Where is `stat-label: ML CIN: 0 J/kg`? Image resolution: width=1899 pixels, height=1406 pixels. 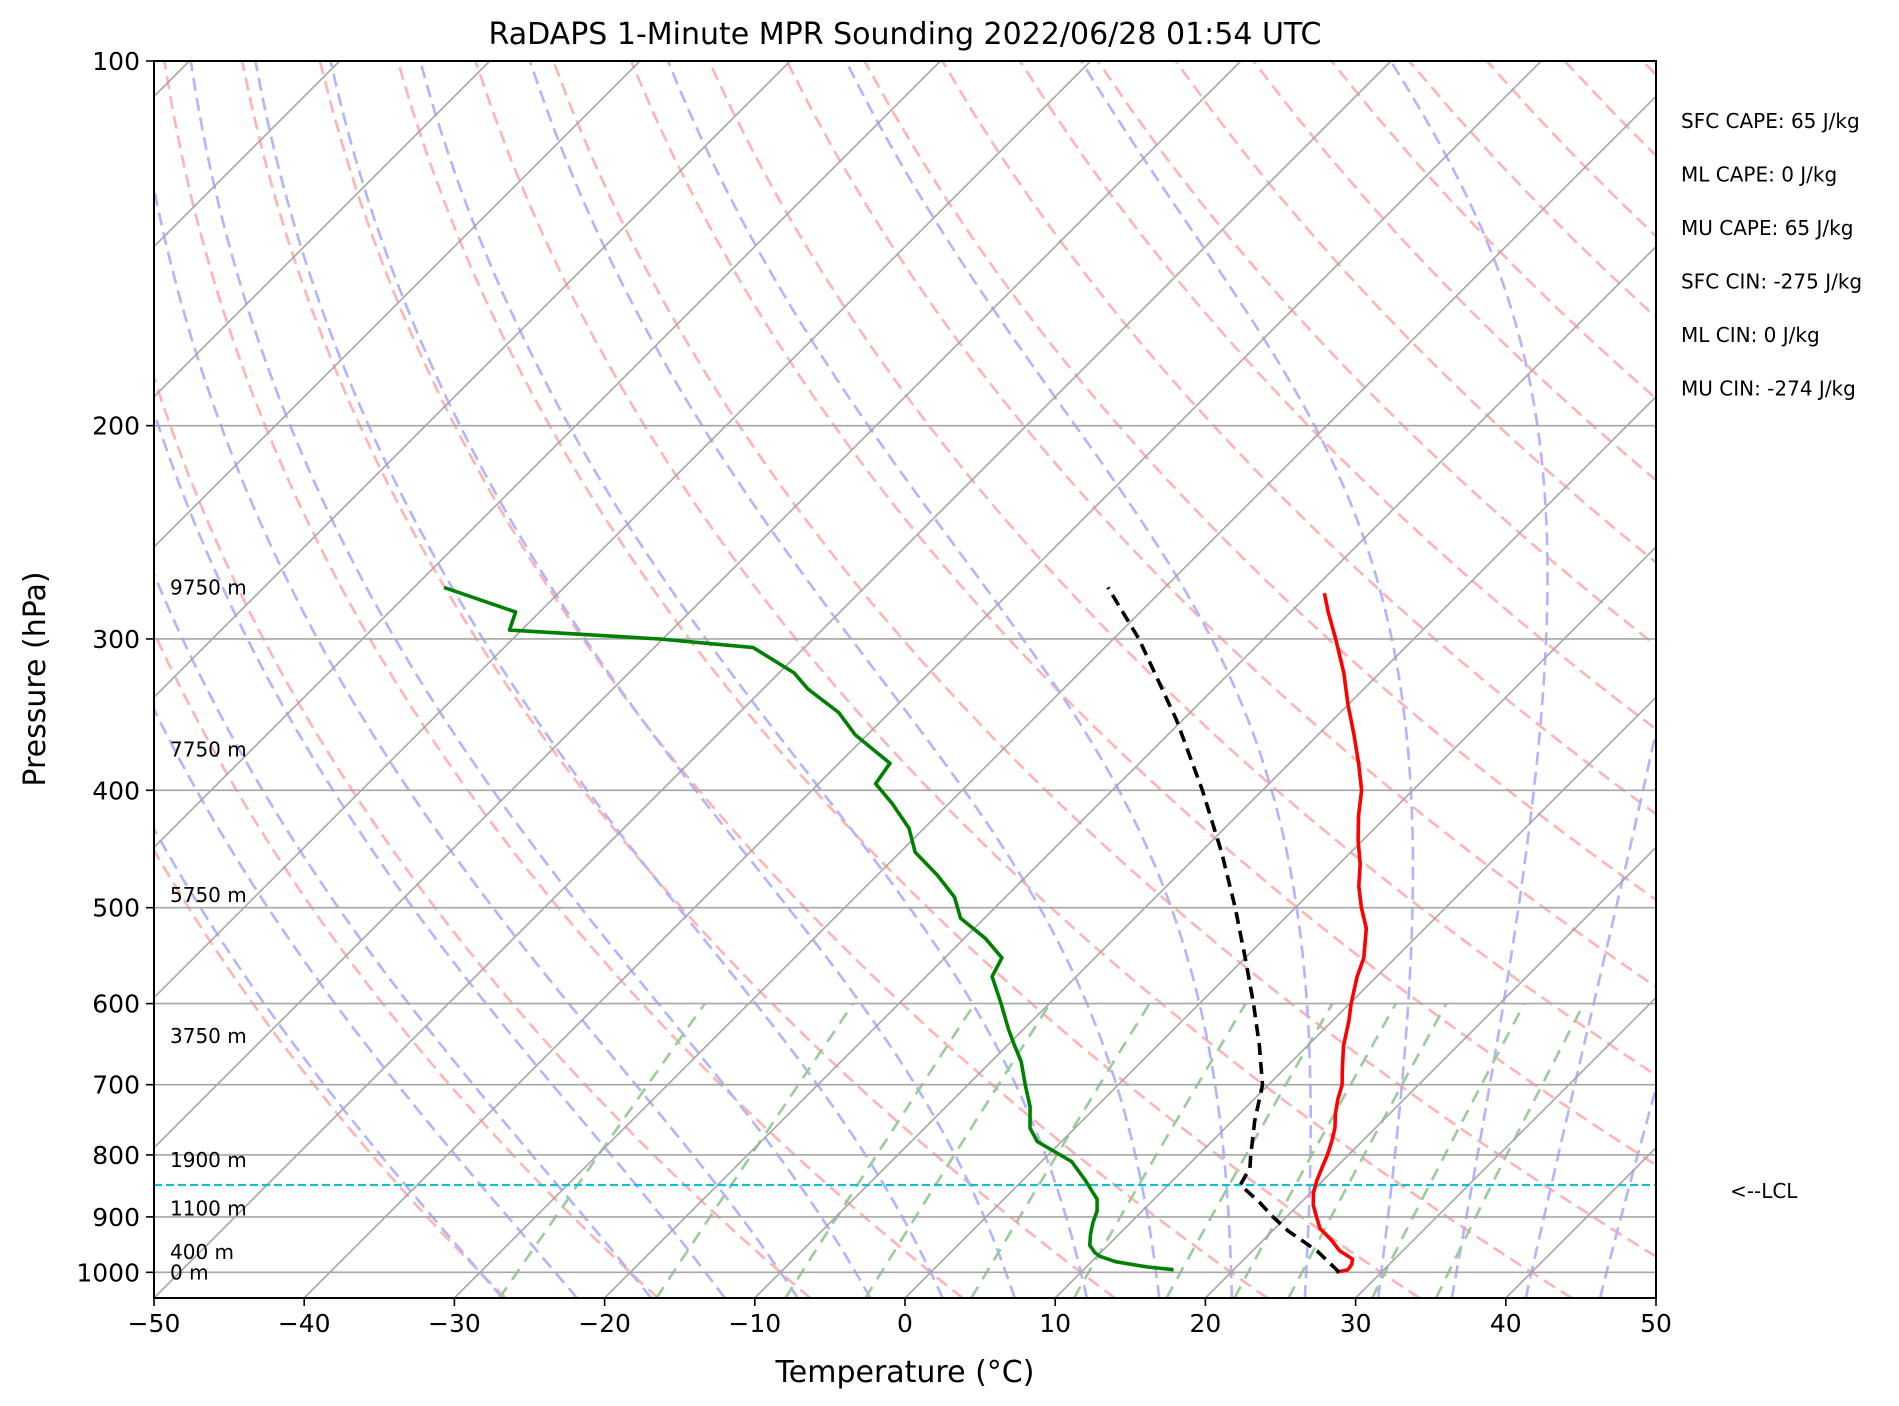
stat-label: ML CIN: 0 J/kg is located at coordinates (1750, 335).